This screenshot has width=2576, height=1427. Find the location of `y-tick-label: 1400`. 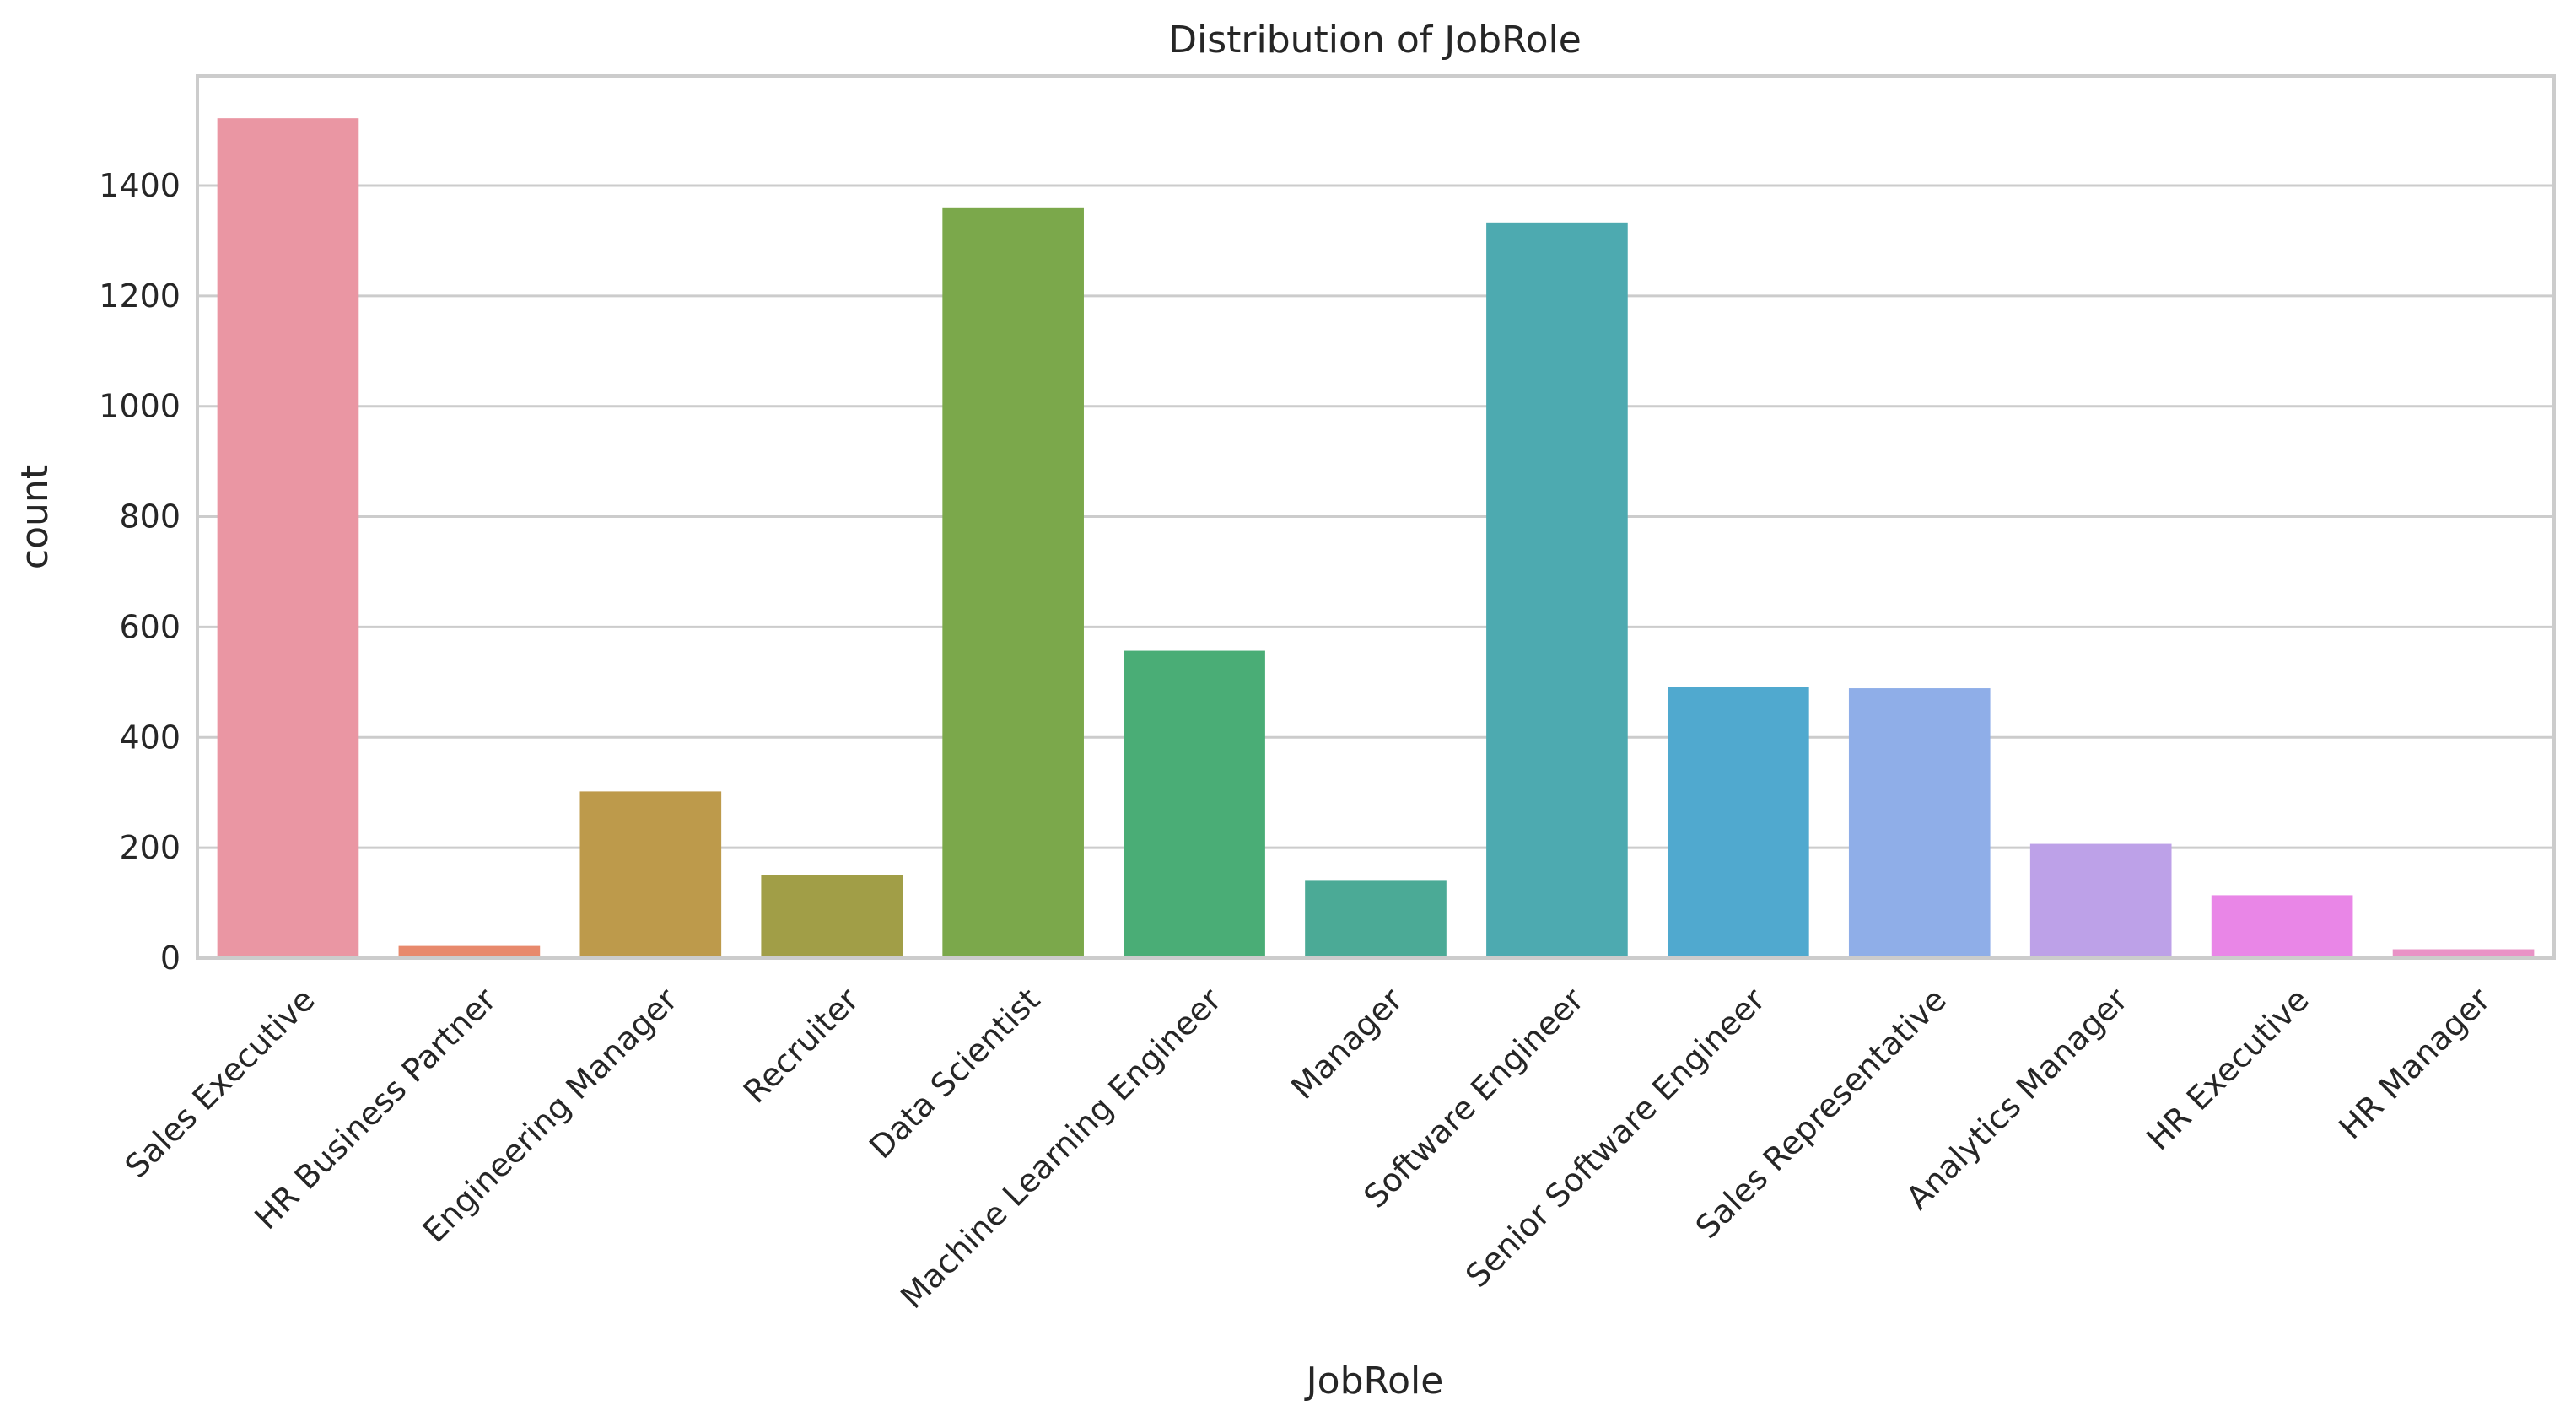

y-tick-label: 1400 is located at coordinates (140, 185).